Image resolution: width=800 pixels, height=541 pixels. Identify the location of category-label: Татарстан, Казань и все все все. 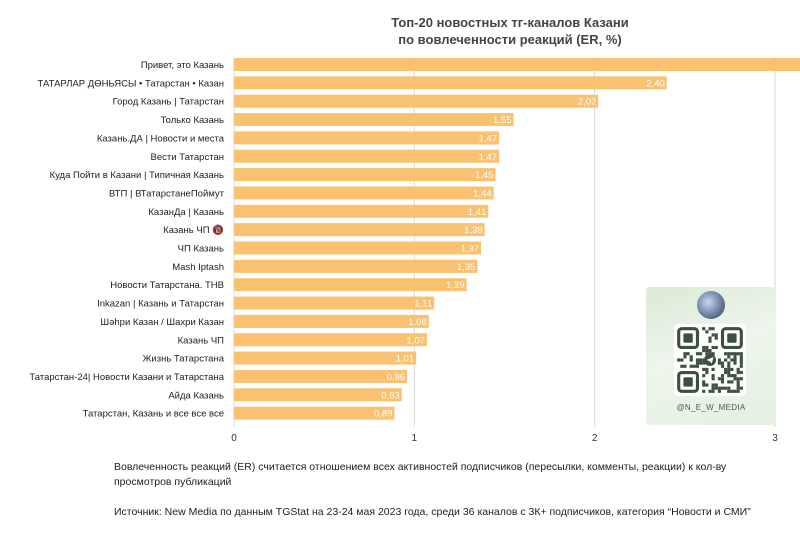
(153, 414).